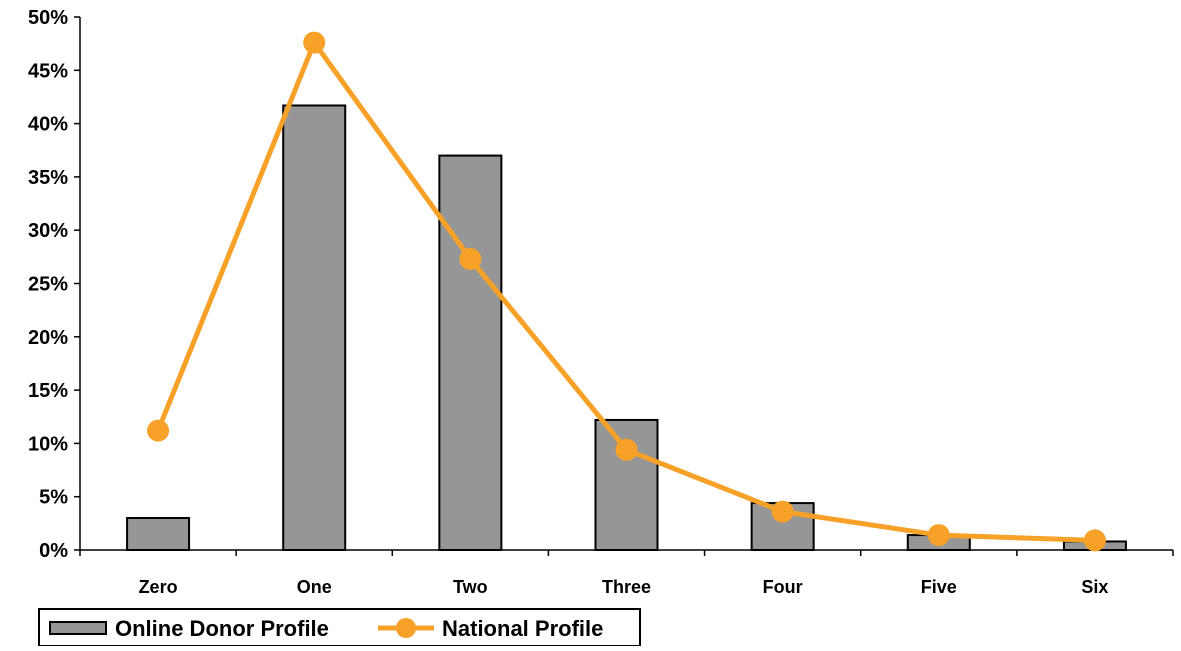  Describe the element at coordinates (78, 628) in the screenshot. I see `legend-swatch-online-donor-profile` at that location.